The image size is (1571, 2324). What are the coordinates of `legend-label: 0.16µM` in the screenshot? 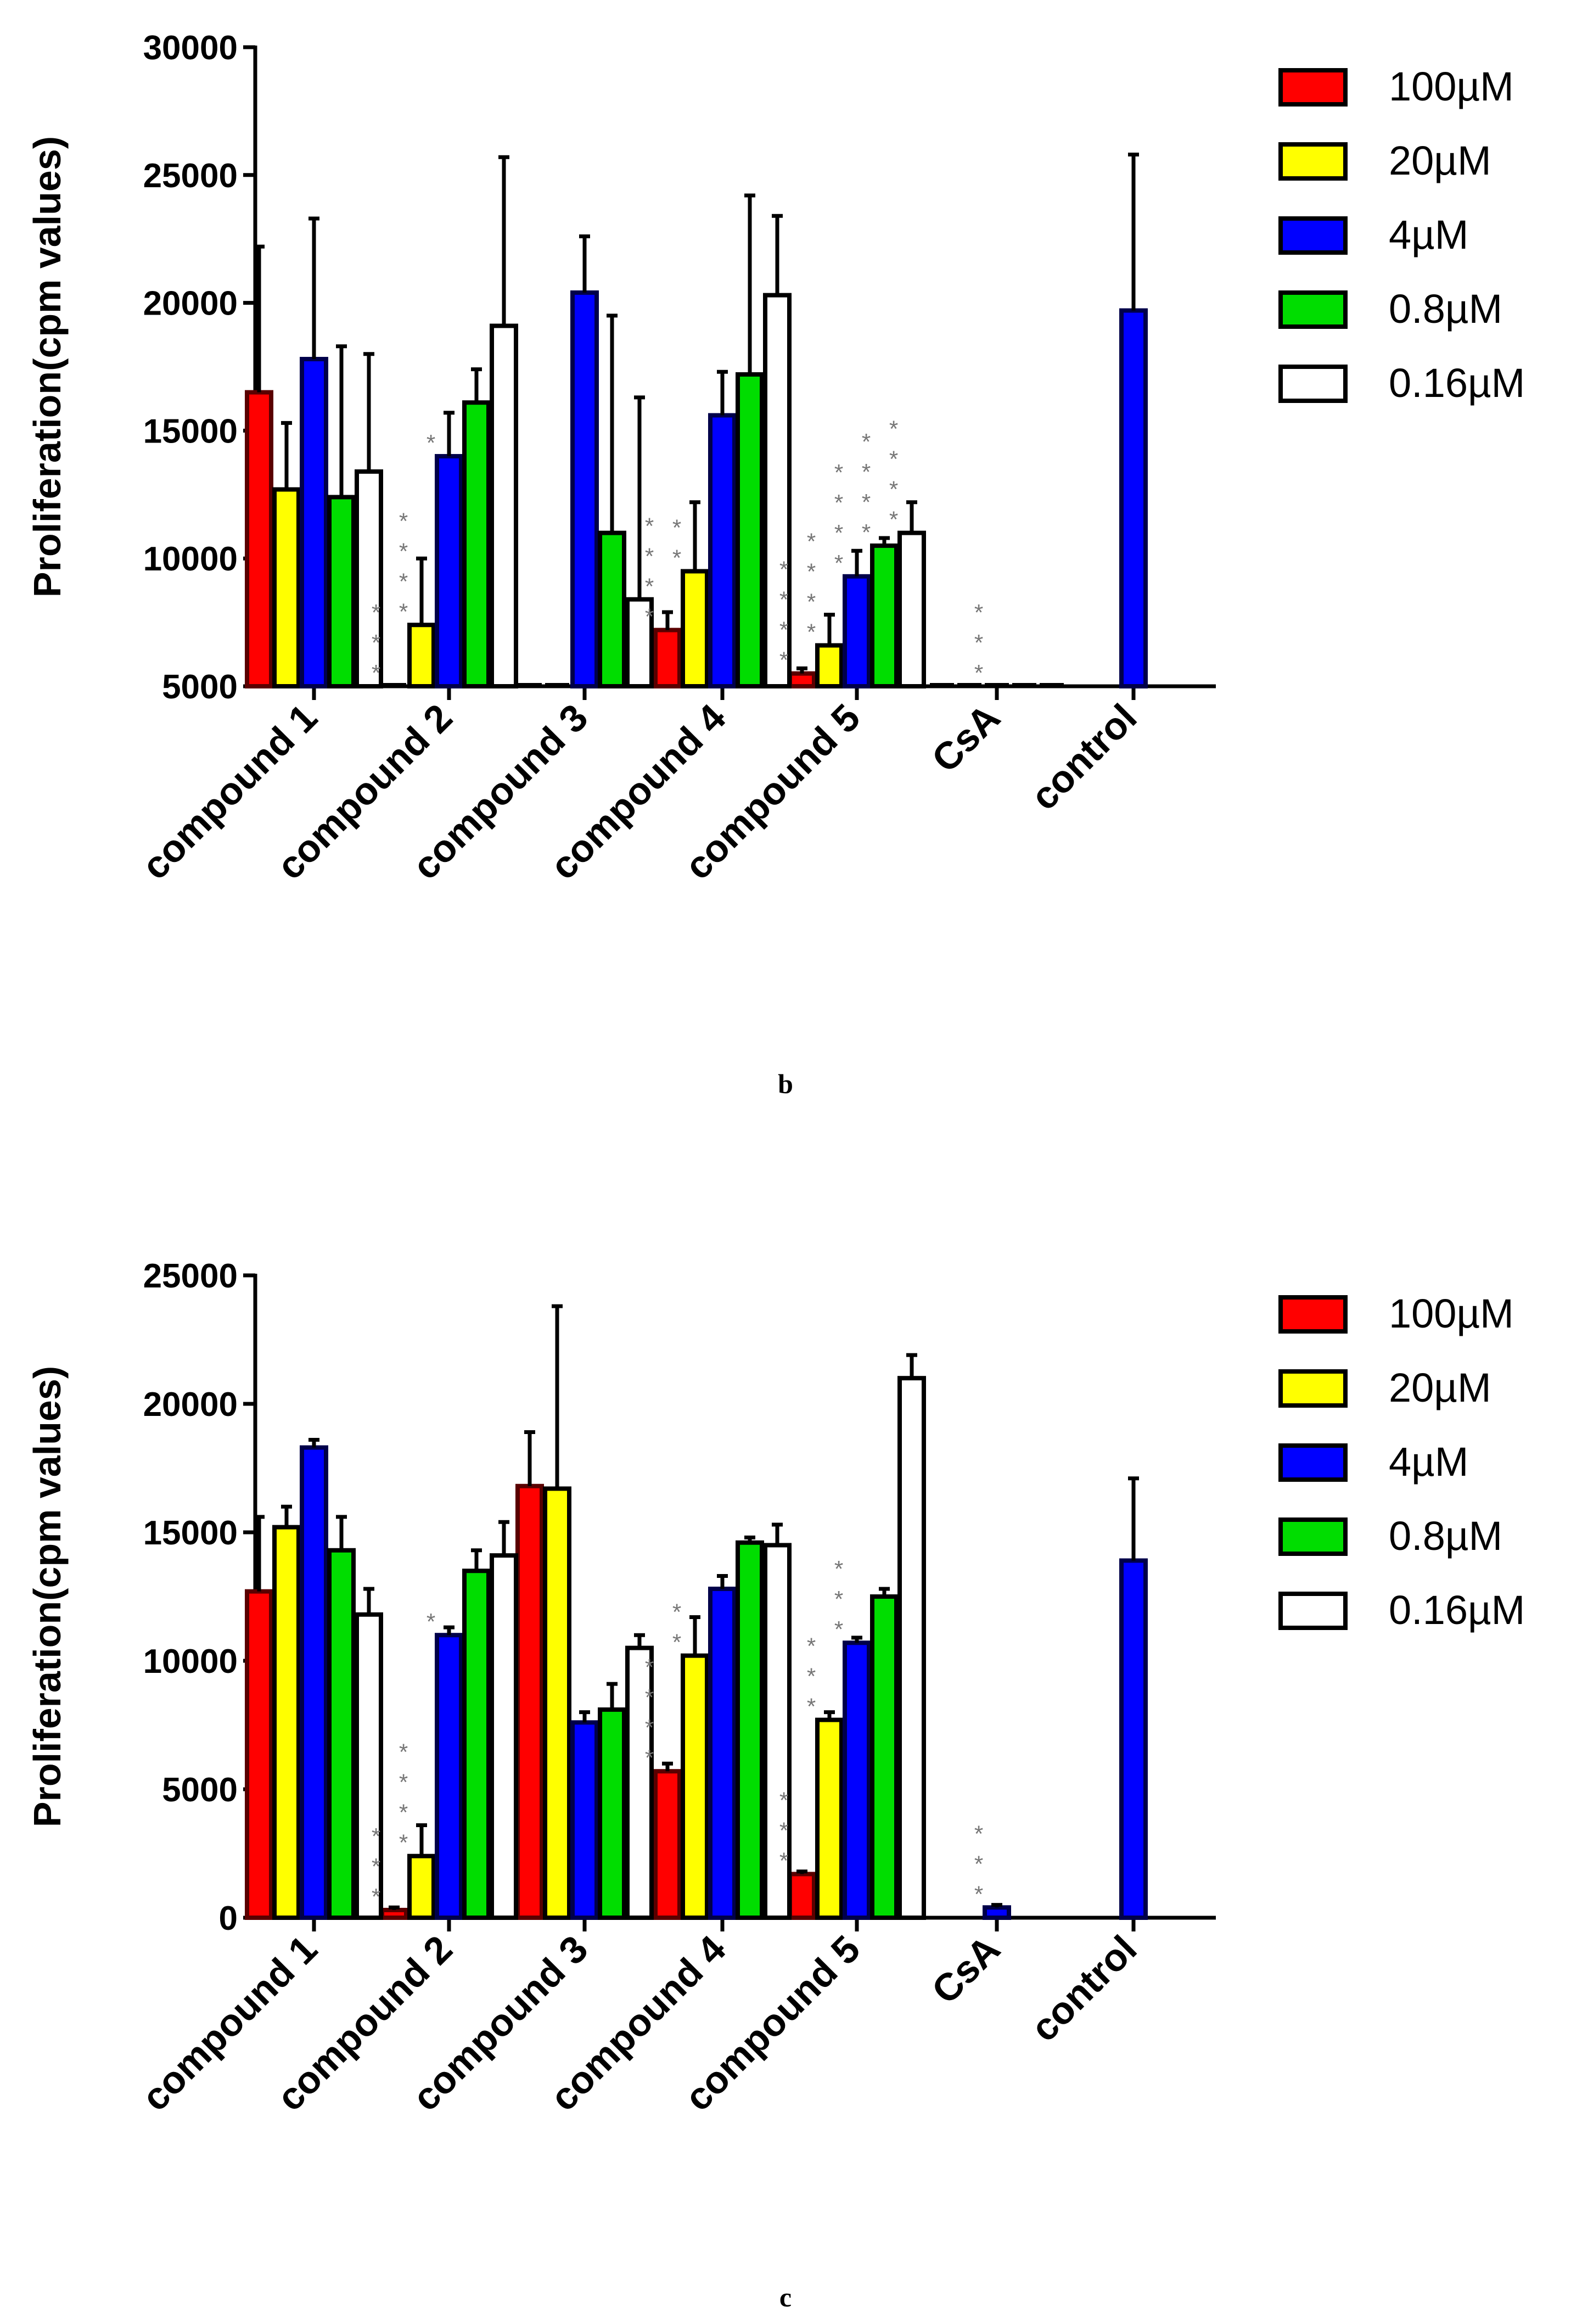 It's located at (1457, 383).